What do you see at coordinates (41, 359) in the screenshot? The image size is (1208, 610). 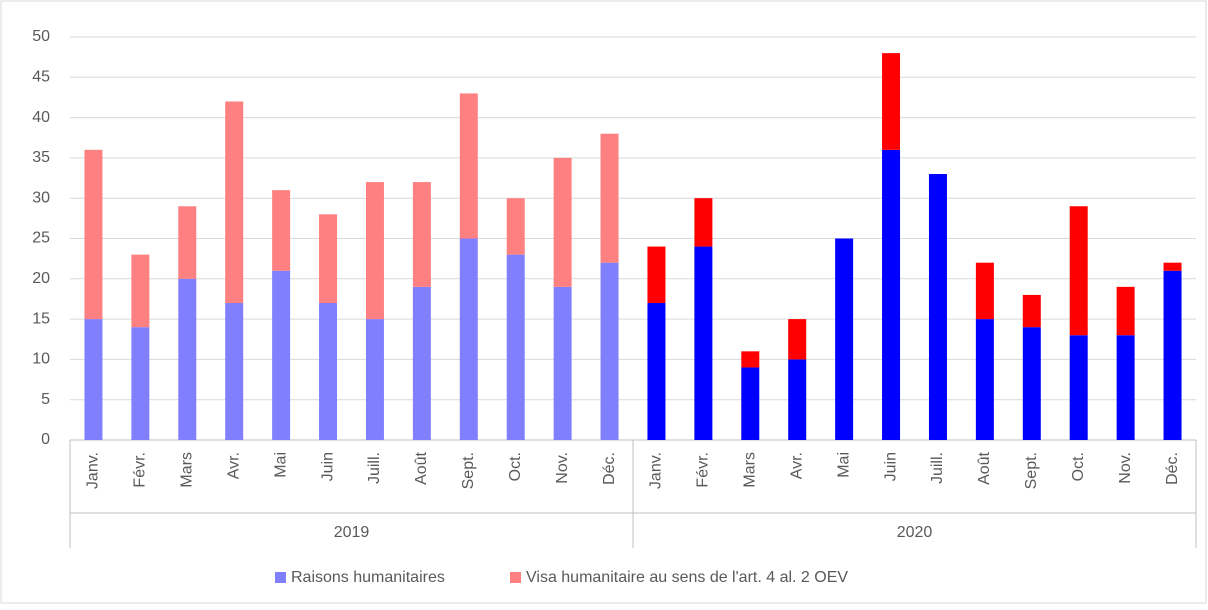 I see `y-tick-label: 10` at bounding box center [41, 359].